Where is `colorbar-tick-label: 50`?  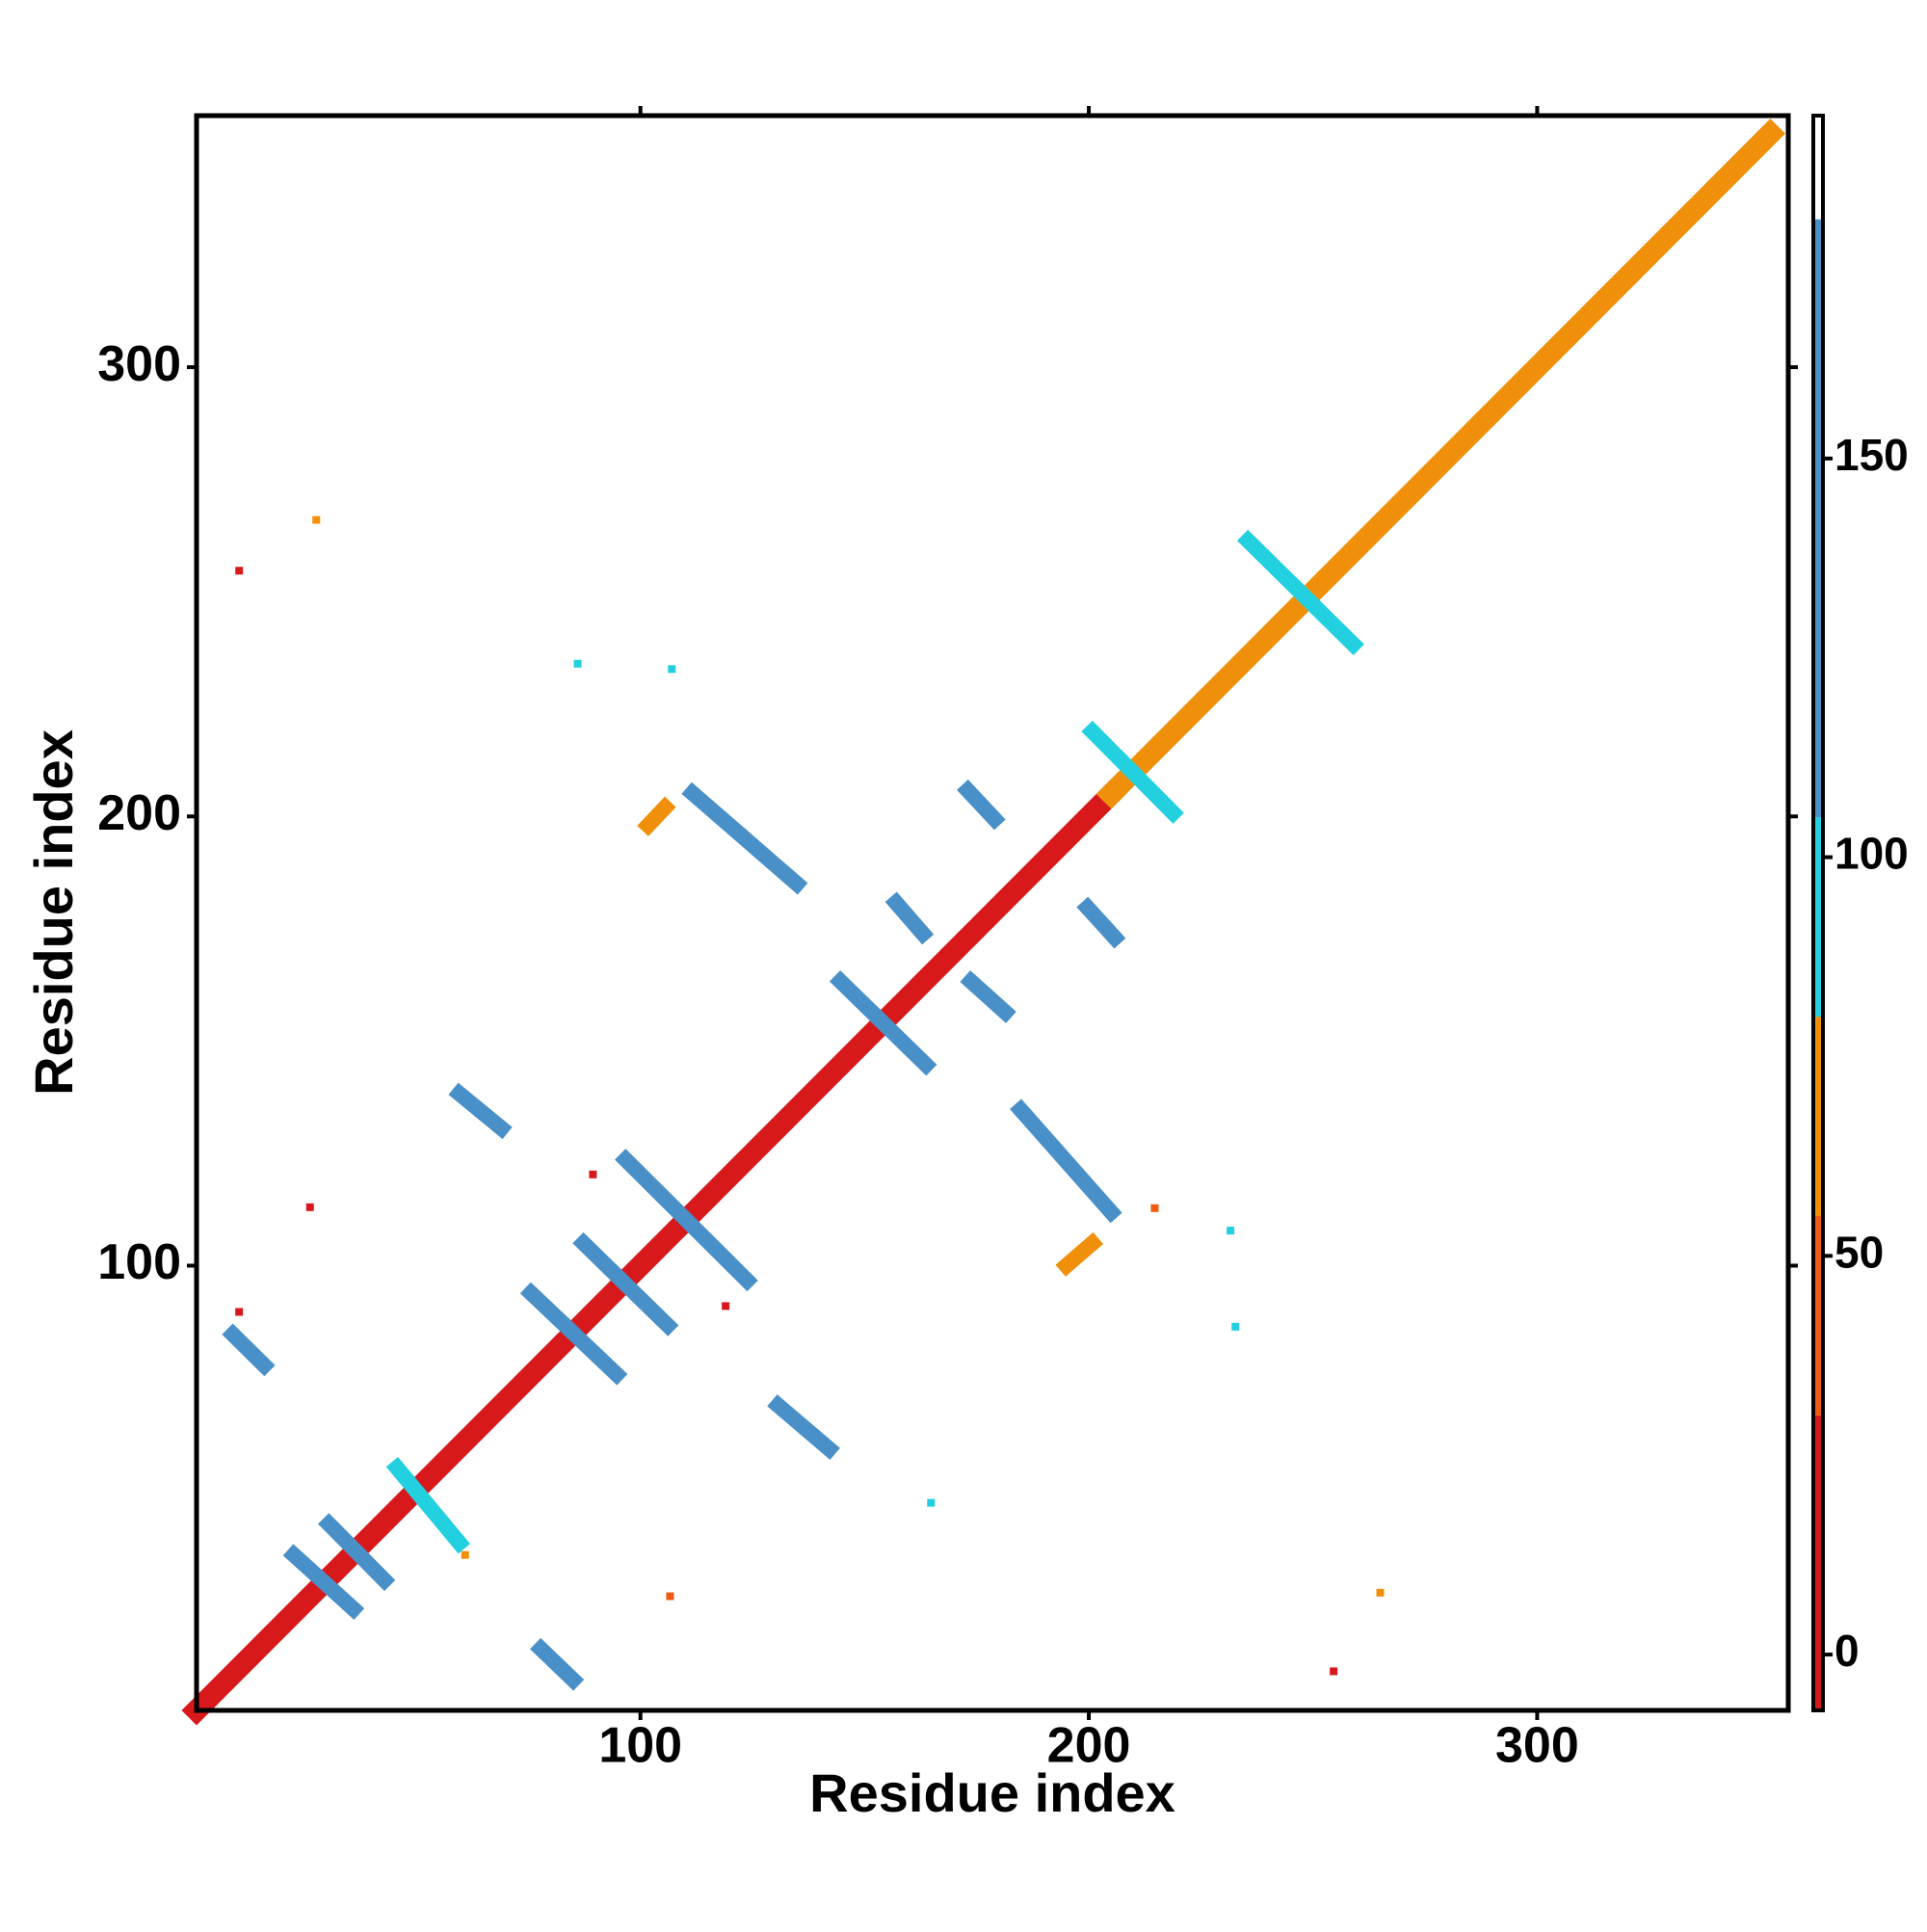
colorbar-tick-label: 50 is located at coordinates (1859, 1252).